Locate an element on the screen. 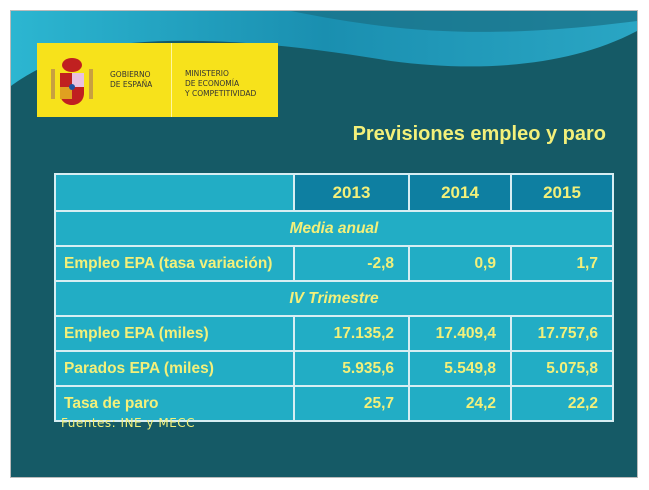  table-row: Empleo EPA (tasa variación) -2,8 0,9 1,7 is located at coordinates (334, 263).